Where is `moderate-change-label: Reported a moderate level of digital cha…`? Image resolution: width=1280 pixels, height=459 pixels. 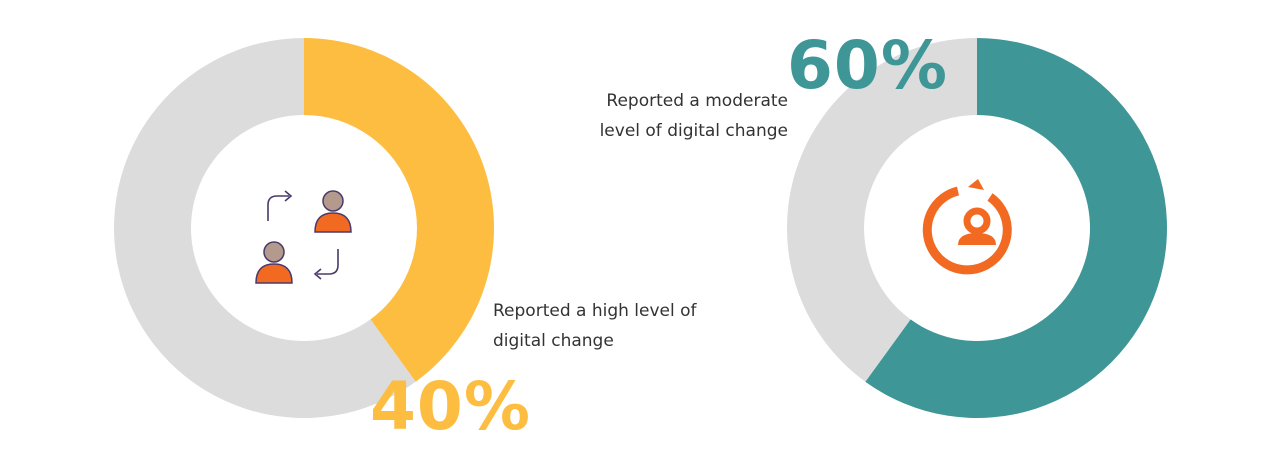 moderate-change-label: Reported a moderate level of digital cha… is located at coordinates (693, 116).